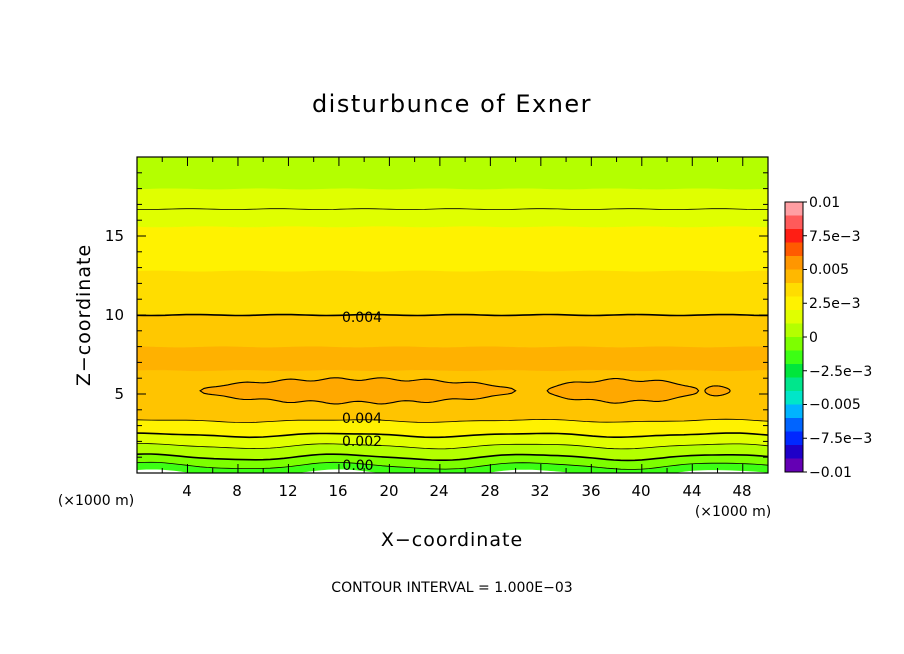 Image resolution: width=904 pixels, height=654 pixels. I want to click on colorbar, so click(794, 337).